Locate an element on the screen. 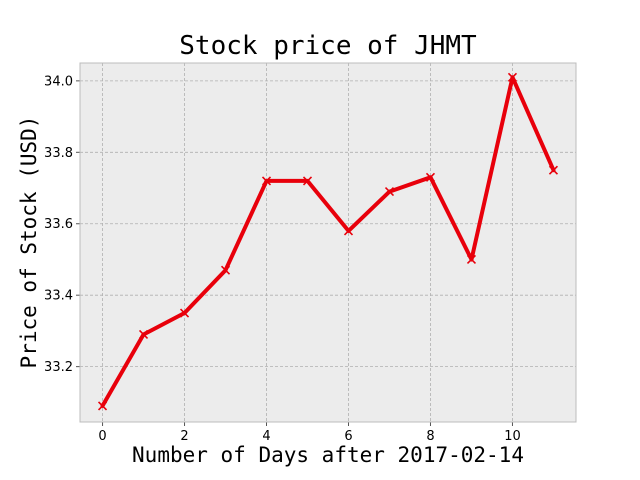 Image resolution: width=640 pixels, height=480 pixels. x-axis-ticks: 0 2 4 6 8 10 is located at coordinates (309, 433).